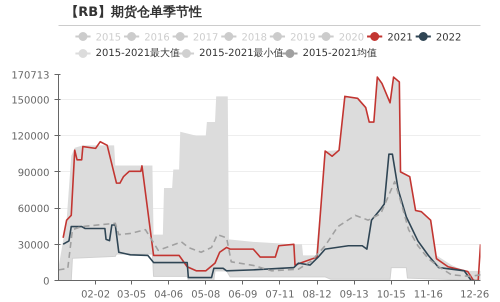 The height and width of the screenshot is (302, 500). Describe the element at coordinates (205, 295) in the screenshot. I see `x-tick-label: 05-08` at that location.